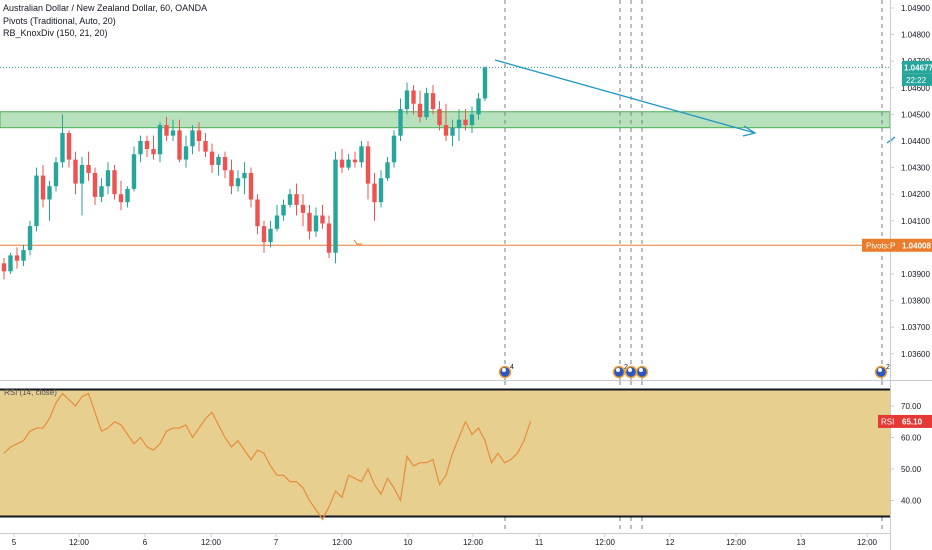 This screenshot has height=550, width=932. Describe the element at coordinates (55, 33) in the screenshot. I see `knoxdiv-indicator-legend: RB_KnoxDiv (150, 21, 20)` at that location.